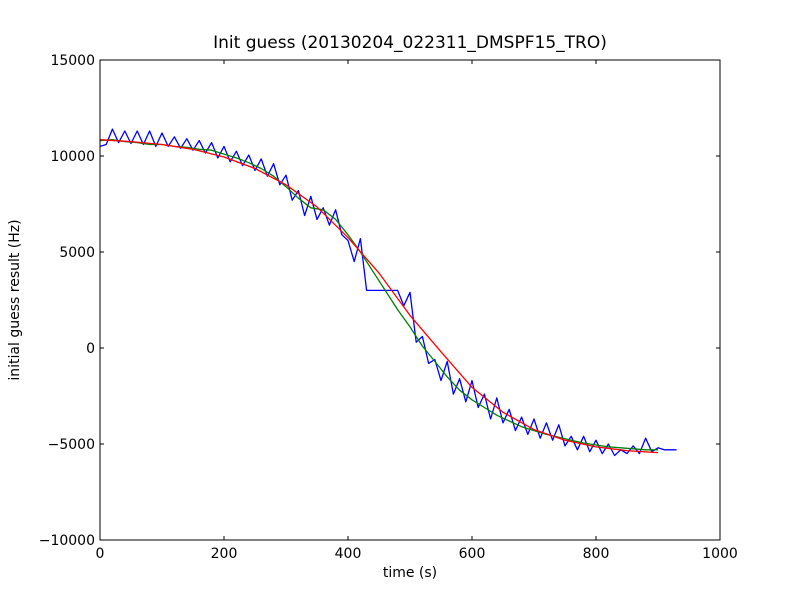 The width and height of the screenshot is (800, 600). Describe the element at coordinates (224, 554) in the screenshot. I see `x-tick-label: 200` at that location.